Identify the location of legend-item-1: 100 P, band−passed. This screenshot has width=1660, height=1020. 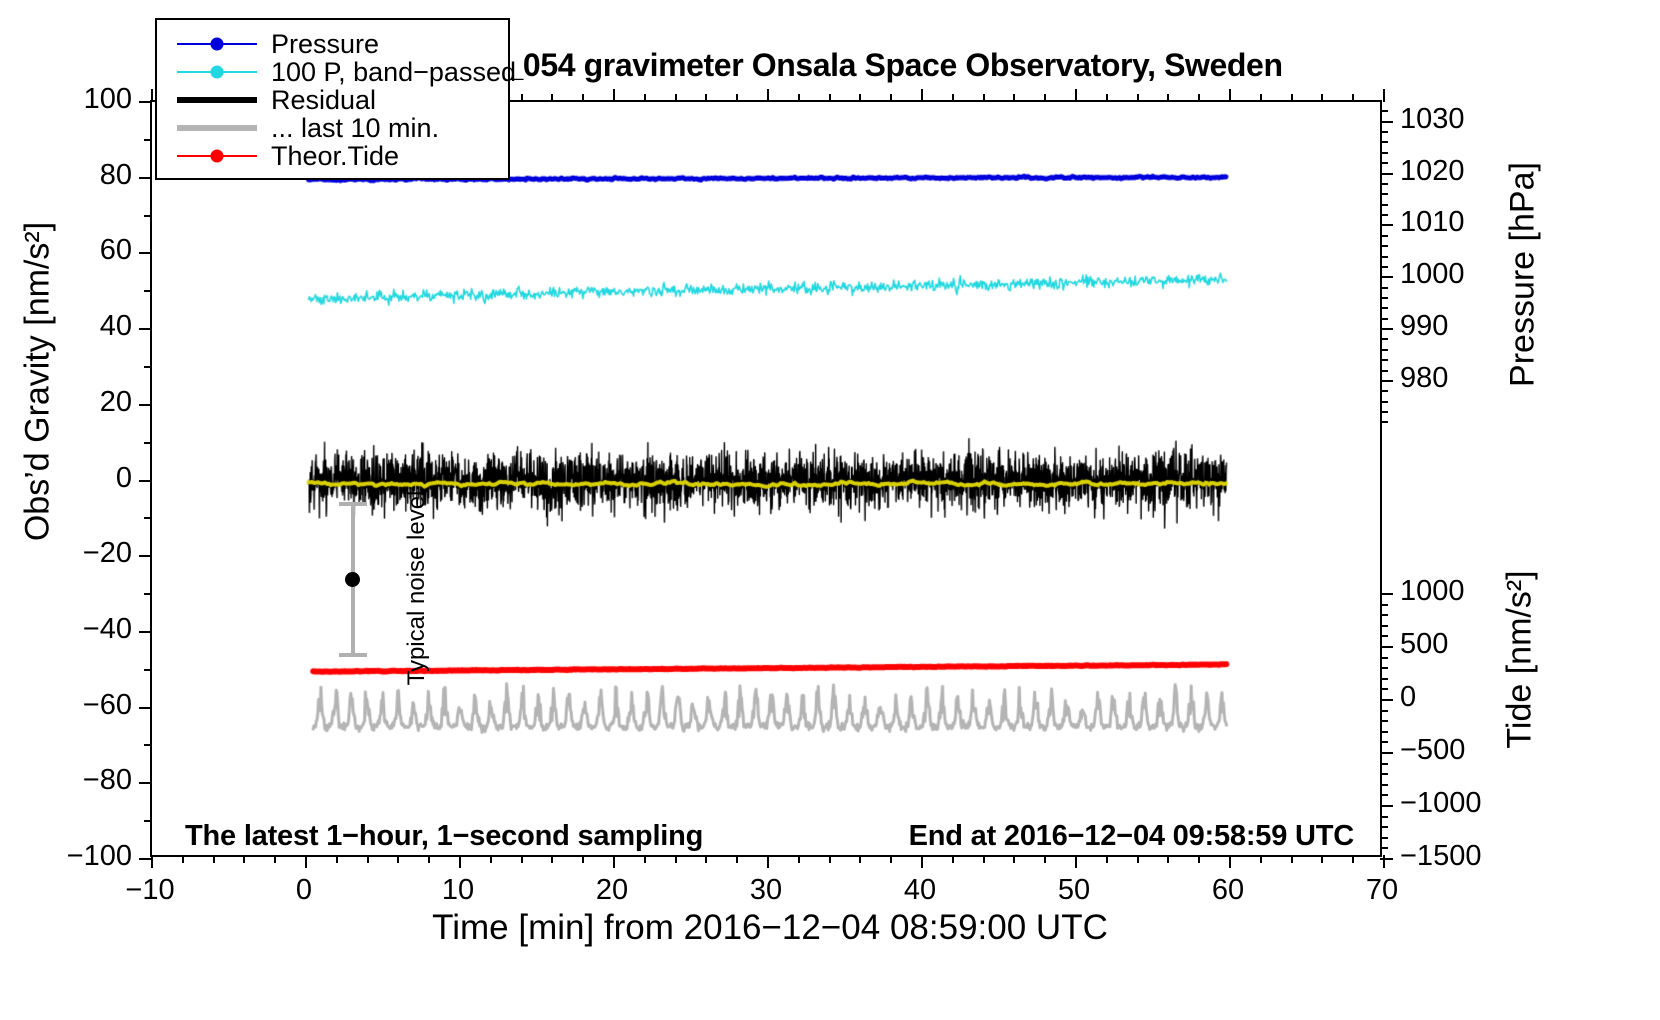
(336, 72).